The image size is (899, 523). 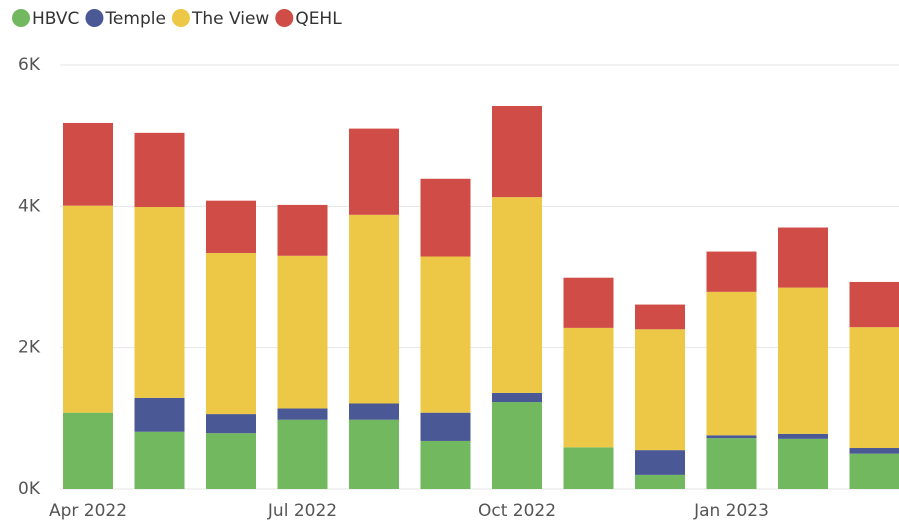 What do you see at coordinates (29, 489) in the screenshot?
I see `y-tick-label: 0K` at bounding box center [29, 489].